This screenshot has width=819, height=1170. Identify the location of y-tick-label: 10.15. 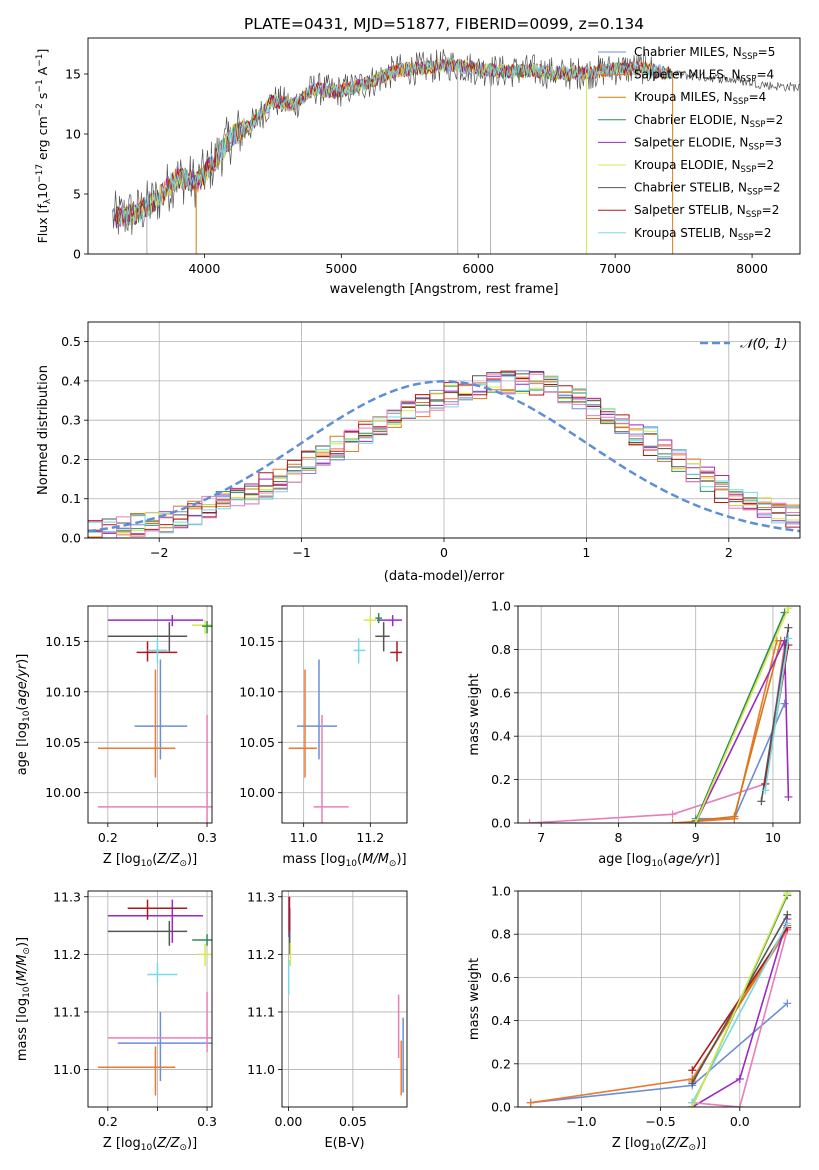
(257, 641).